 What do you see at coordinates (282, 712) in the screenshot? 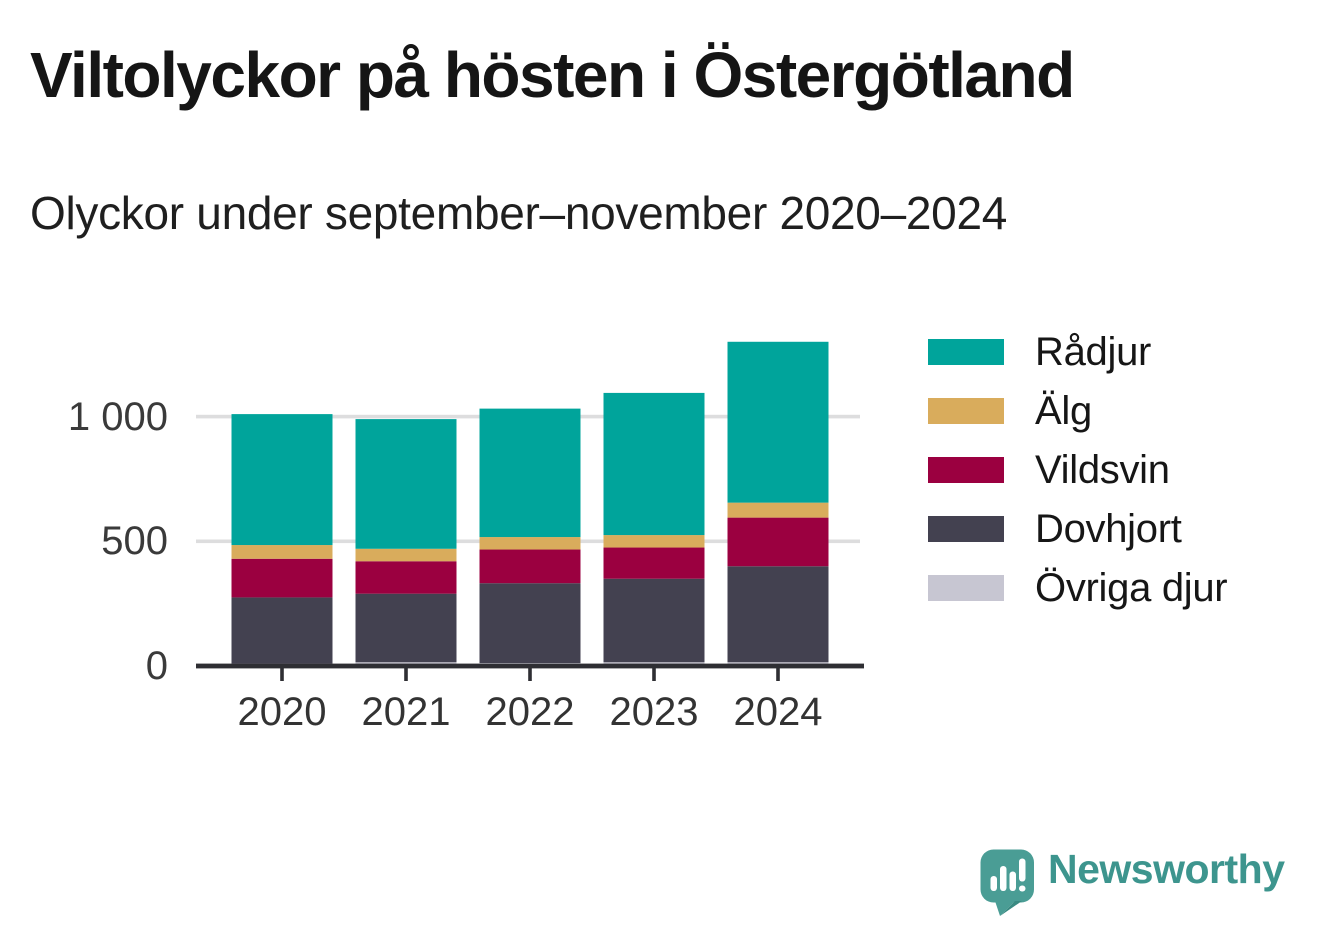
I see `x-tick-label-2020: 2020` at bounding box center [282, 712].